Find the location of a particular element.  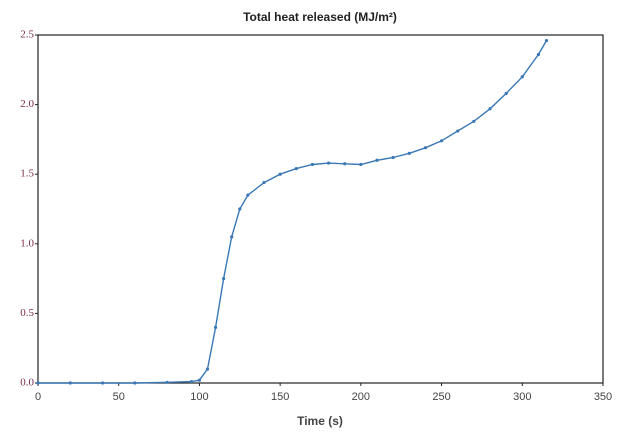

x-axis-label: Time (s) is located at coordinates (320, 421).